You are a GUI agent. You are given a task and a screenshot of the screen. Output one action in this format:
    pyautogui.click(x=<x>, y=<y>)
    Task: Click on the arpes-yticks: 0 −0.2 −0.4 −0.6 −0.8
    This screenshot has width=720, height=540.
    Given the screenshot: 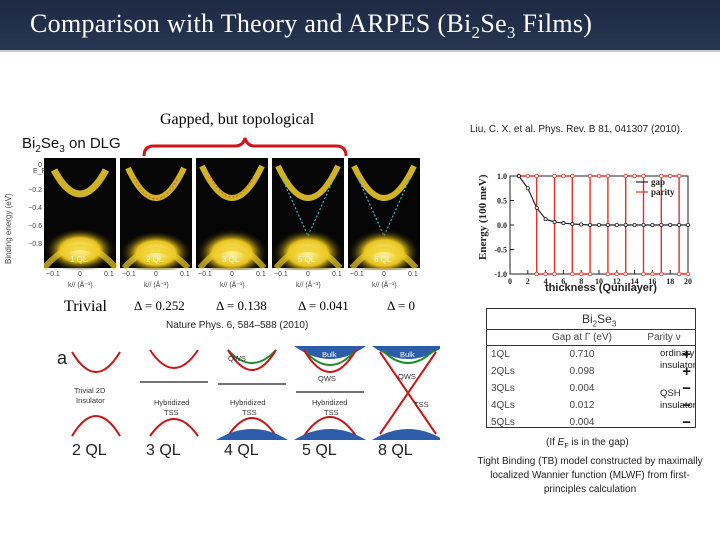 What is the action you would take?
    pyautogui.click(x=35, y=205)
    